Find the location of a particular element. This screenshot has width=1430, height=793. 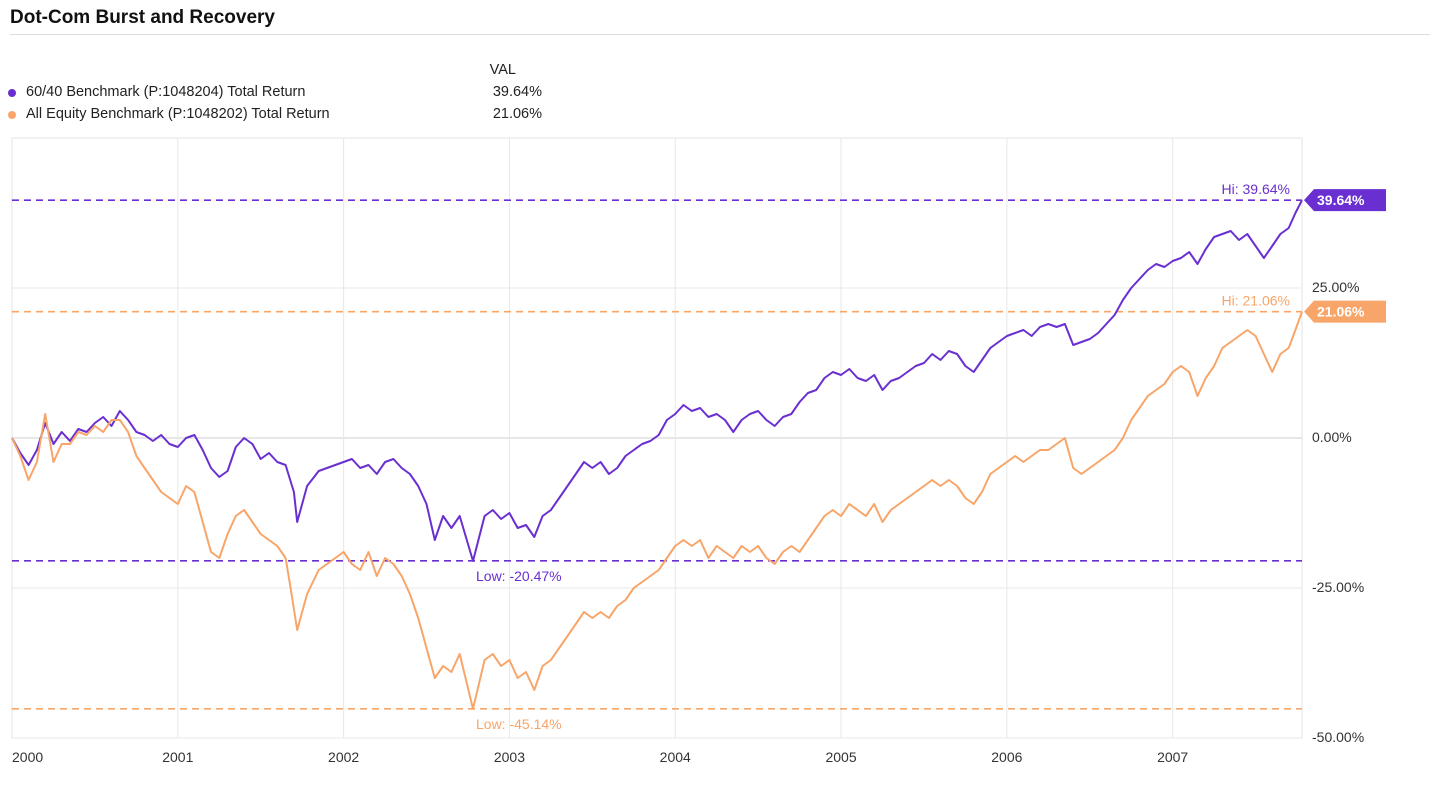

end-tag-label-6040: 39.64% is located at coordinates (1341, 200).